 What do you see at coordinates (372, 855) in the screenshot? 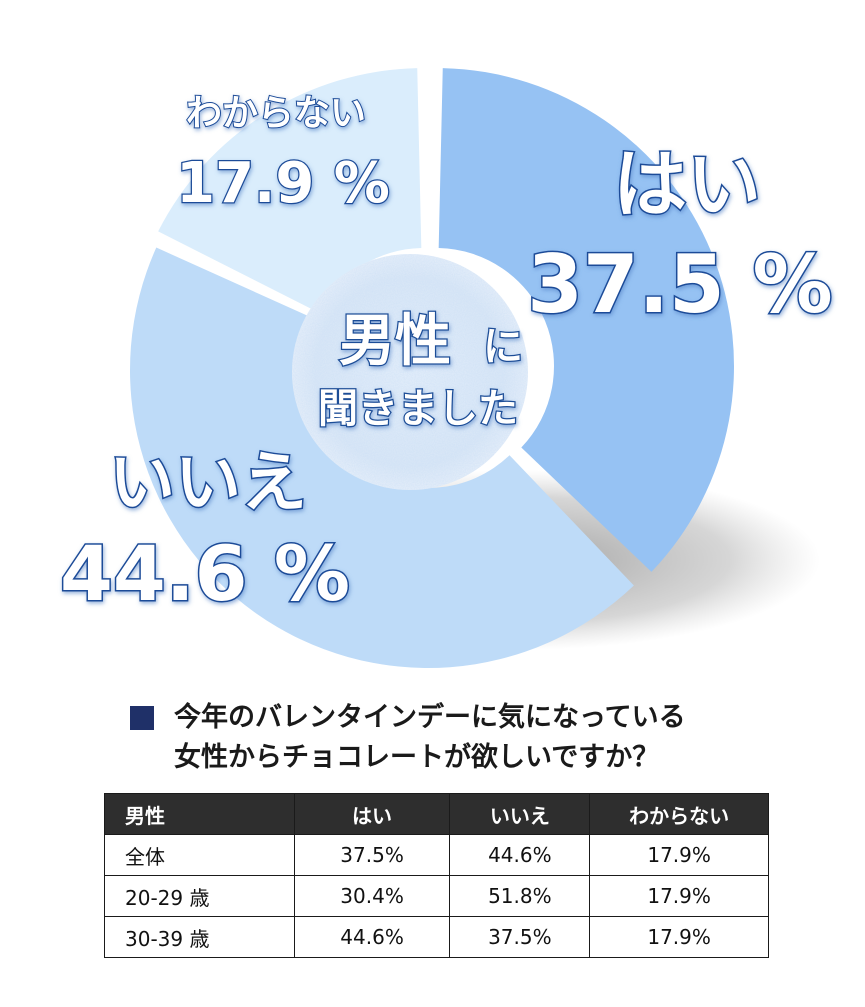
I see `cell-yes: 37.5%` at bounding box center [372, 855].